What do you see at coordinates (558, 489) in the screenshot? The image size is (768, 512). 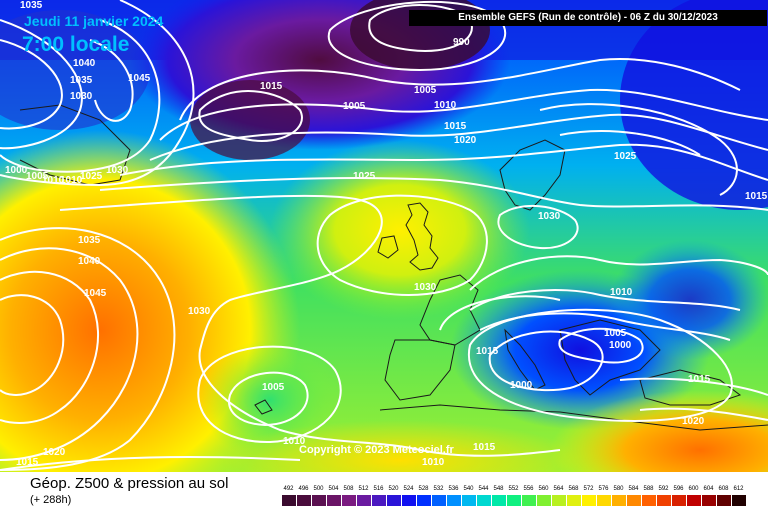 I see `scale-label: 564` at bounding box center [558, 489].